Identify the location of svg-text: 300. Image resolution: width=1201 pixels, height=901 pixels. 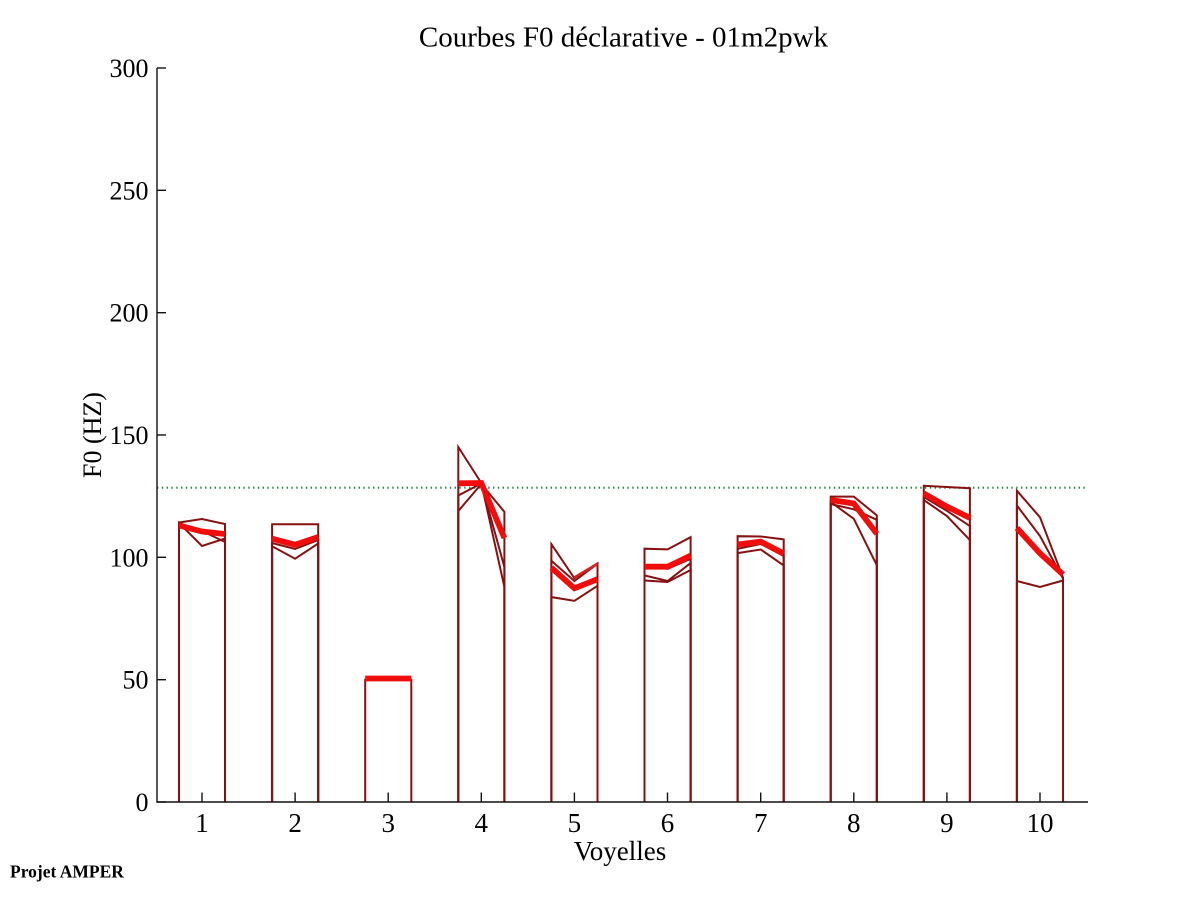
(129, 68).